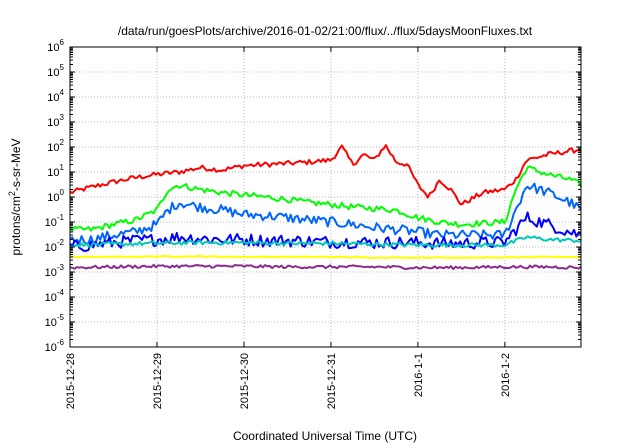 The height and width of the screenshot is (448, 640). What do you see at coordinates (245, 381) in the screenshot?
I see `x-tick-label: 2015-12-30` at bounding box center [245, 381].